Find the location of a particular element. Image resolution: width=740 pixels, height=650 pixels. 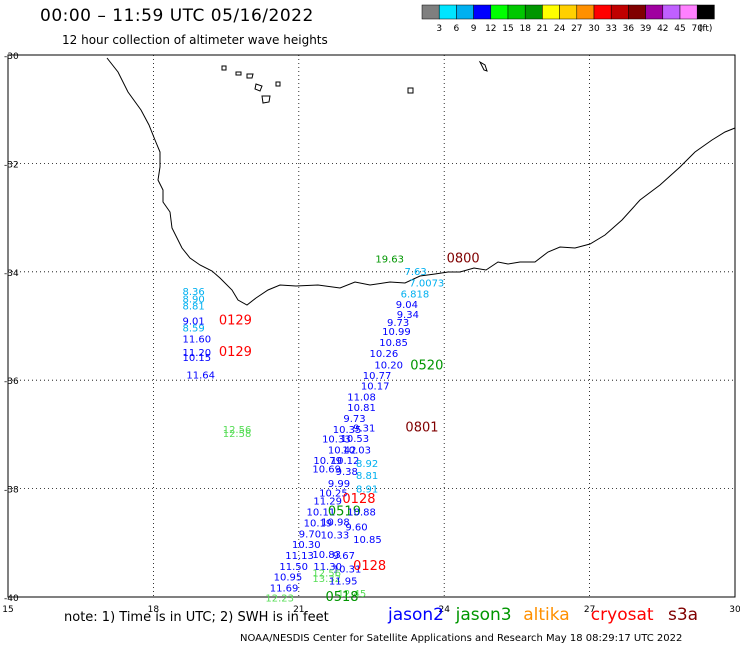

wave-height-label: 11.60 is located at coordinates (196, 339).